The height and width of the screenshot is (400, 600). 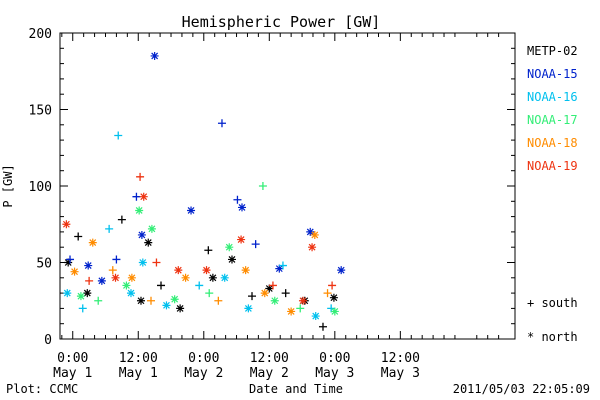 I want to click on legend-entry: NOAA-19, so click(x=552, y=166).